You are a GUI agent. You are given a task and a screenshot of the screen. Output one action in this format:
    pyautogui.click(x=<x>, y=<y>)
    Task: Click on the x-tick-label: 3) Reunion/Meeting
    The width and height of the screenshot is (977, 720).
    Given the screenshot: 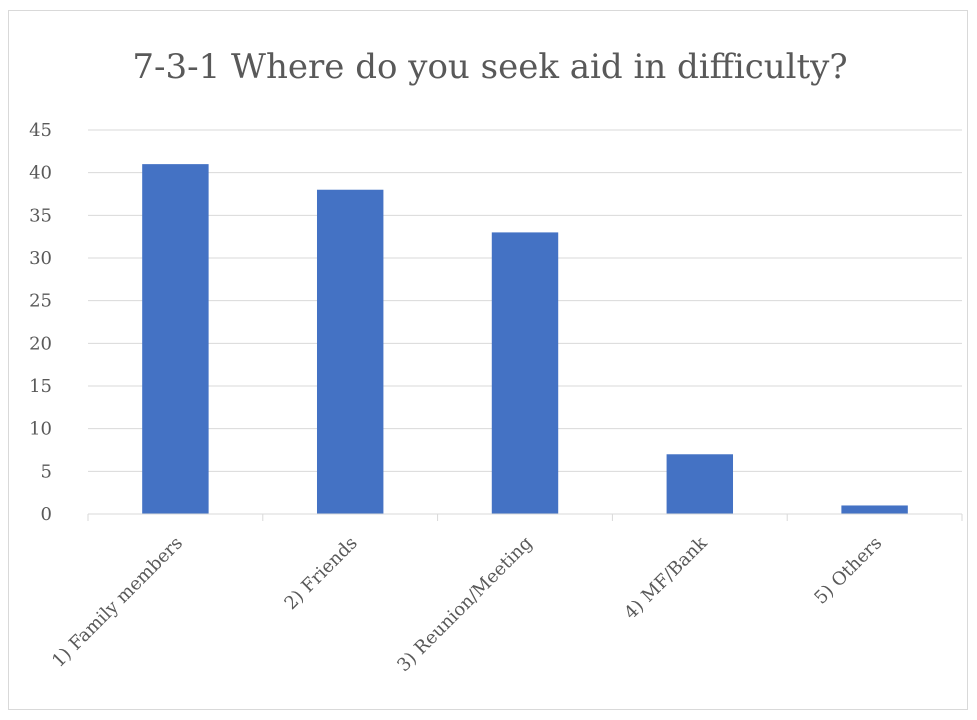 What is the action you would take?
    pyautogui.click(x=464, y=604)
    